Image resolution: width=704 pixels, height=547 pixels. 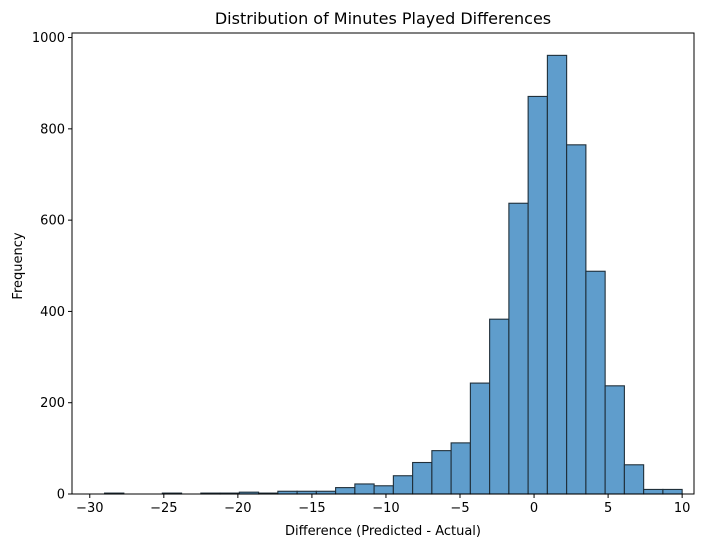 What do you see at coordinates (385, 508) in the screenshot?
I see `x-tick-label: −10` at bounding box center [385, 508].